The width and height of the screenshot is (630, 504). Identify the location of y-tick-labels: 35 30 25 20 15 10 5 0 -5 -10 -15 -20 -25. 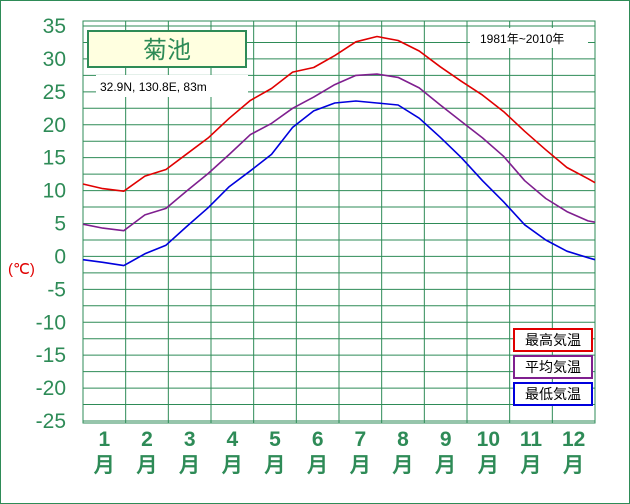
(51, 224).